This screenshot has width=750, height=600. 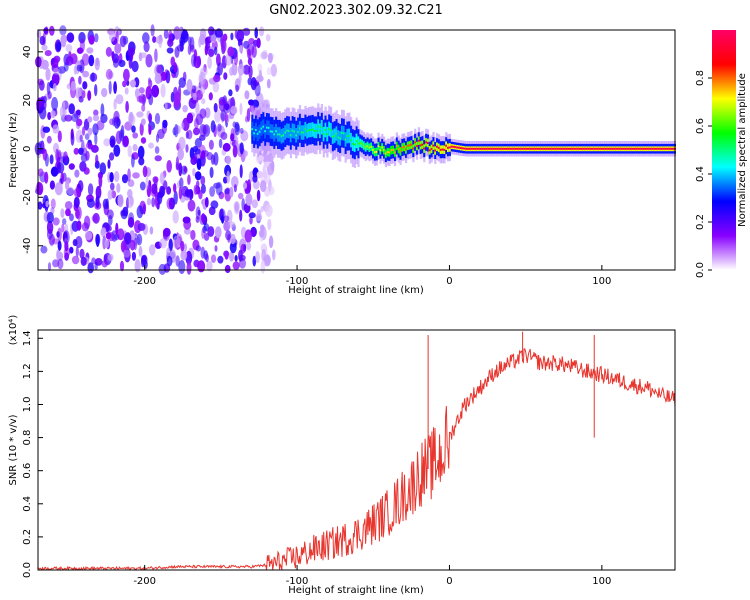 I want to click on heatmap-x-tick-label: 0, so click(x=449, y=281).